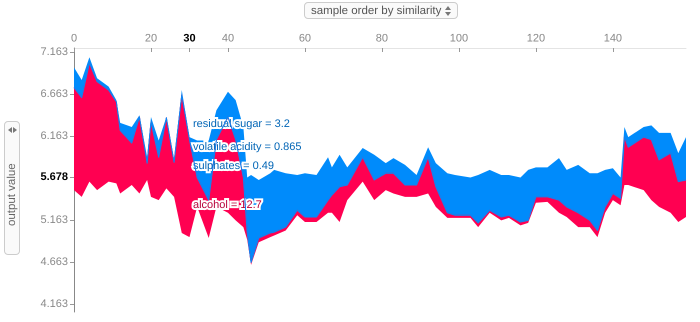  Describe the element at coordinates (459, 38) in the screenshot. I see `x-tick-label: 100` at that location.